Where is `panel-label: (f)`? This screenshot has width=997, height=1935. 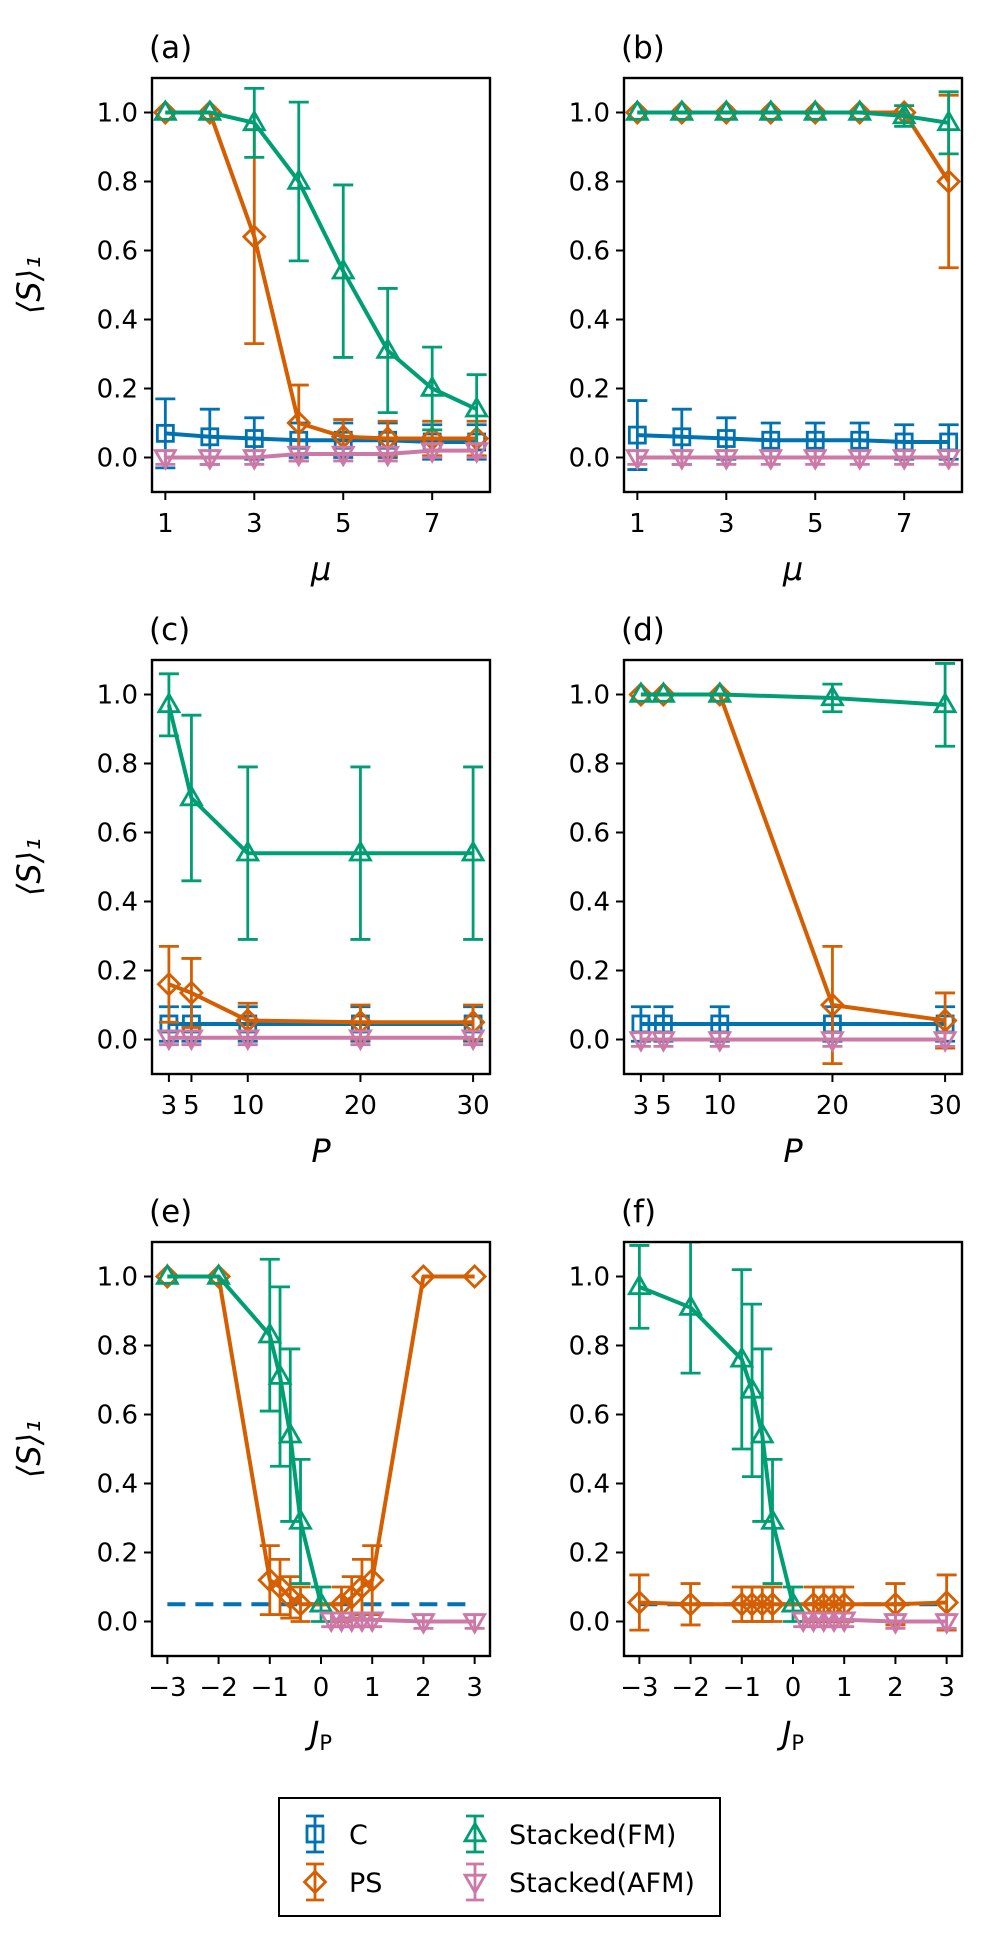
panel-label: (f) is located at coordinates (638, 1212).